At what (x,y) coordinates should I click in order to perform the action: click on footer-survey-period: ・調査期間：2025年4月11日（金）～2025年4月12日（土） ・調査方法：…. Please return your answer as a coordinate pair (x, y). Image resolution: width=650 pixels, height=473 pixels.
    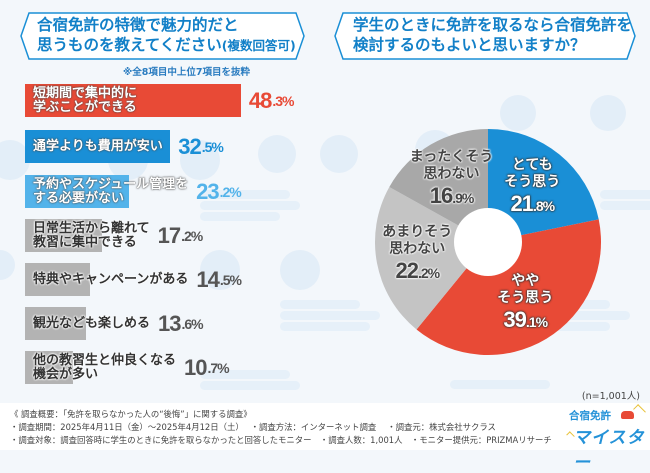
    Looking at the image, I should click on (253, 427).